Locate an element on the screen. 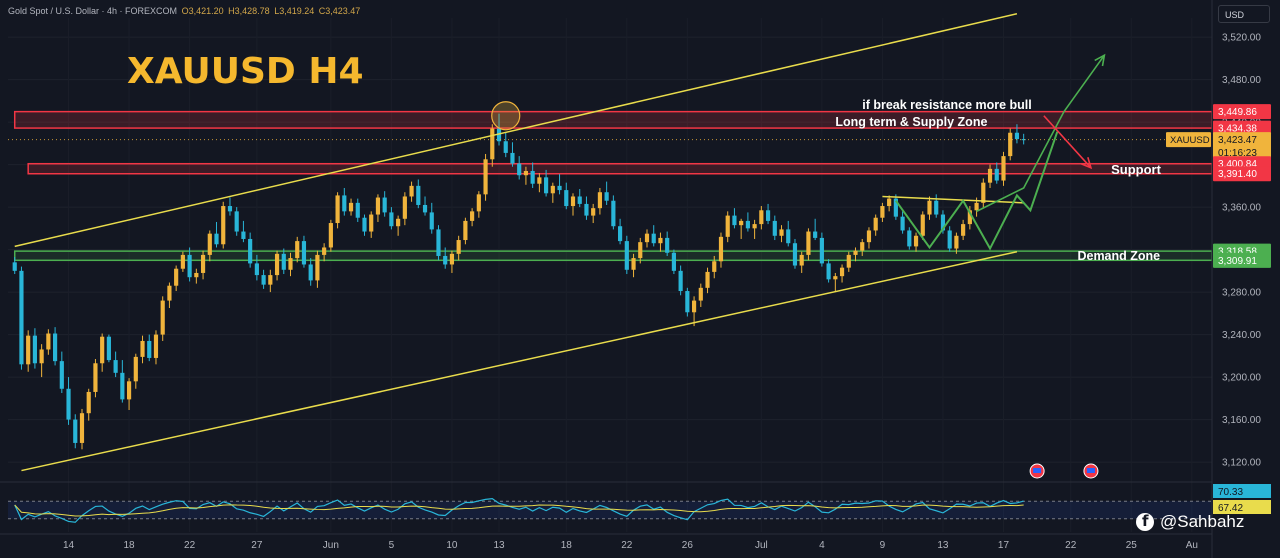 The width and height of the screenshot is (1280, 558). time-tick-label: 27 is located at coordinates (257, 545).